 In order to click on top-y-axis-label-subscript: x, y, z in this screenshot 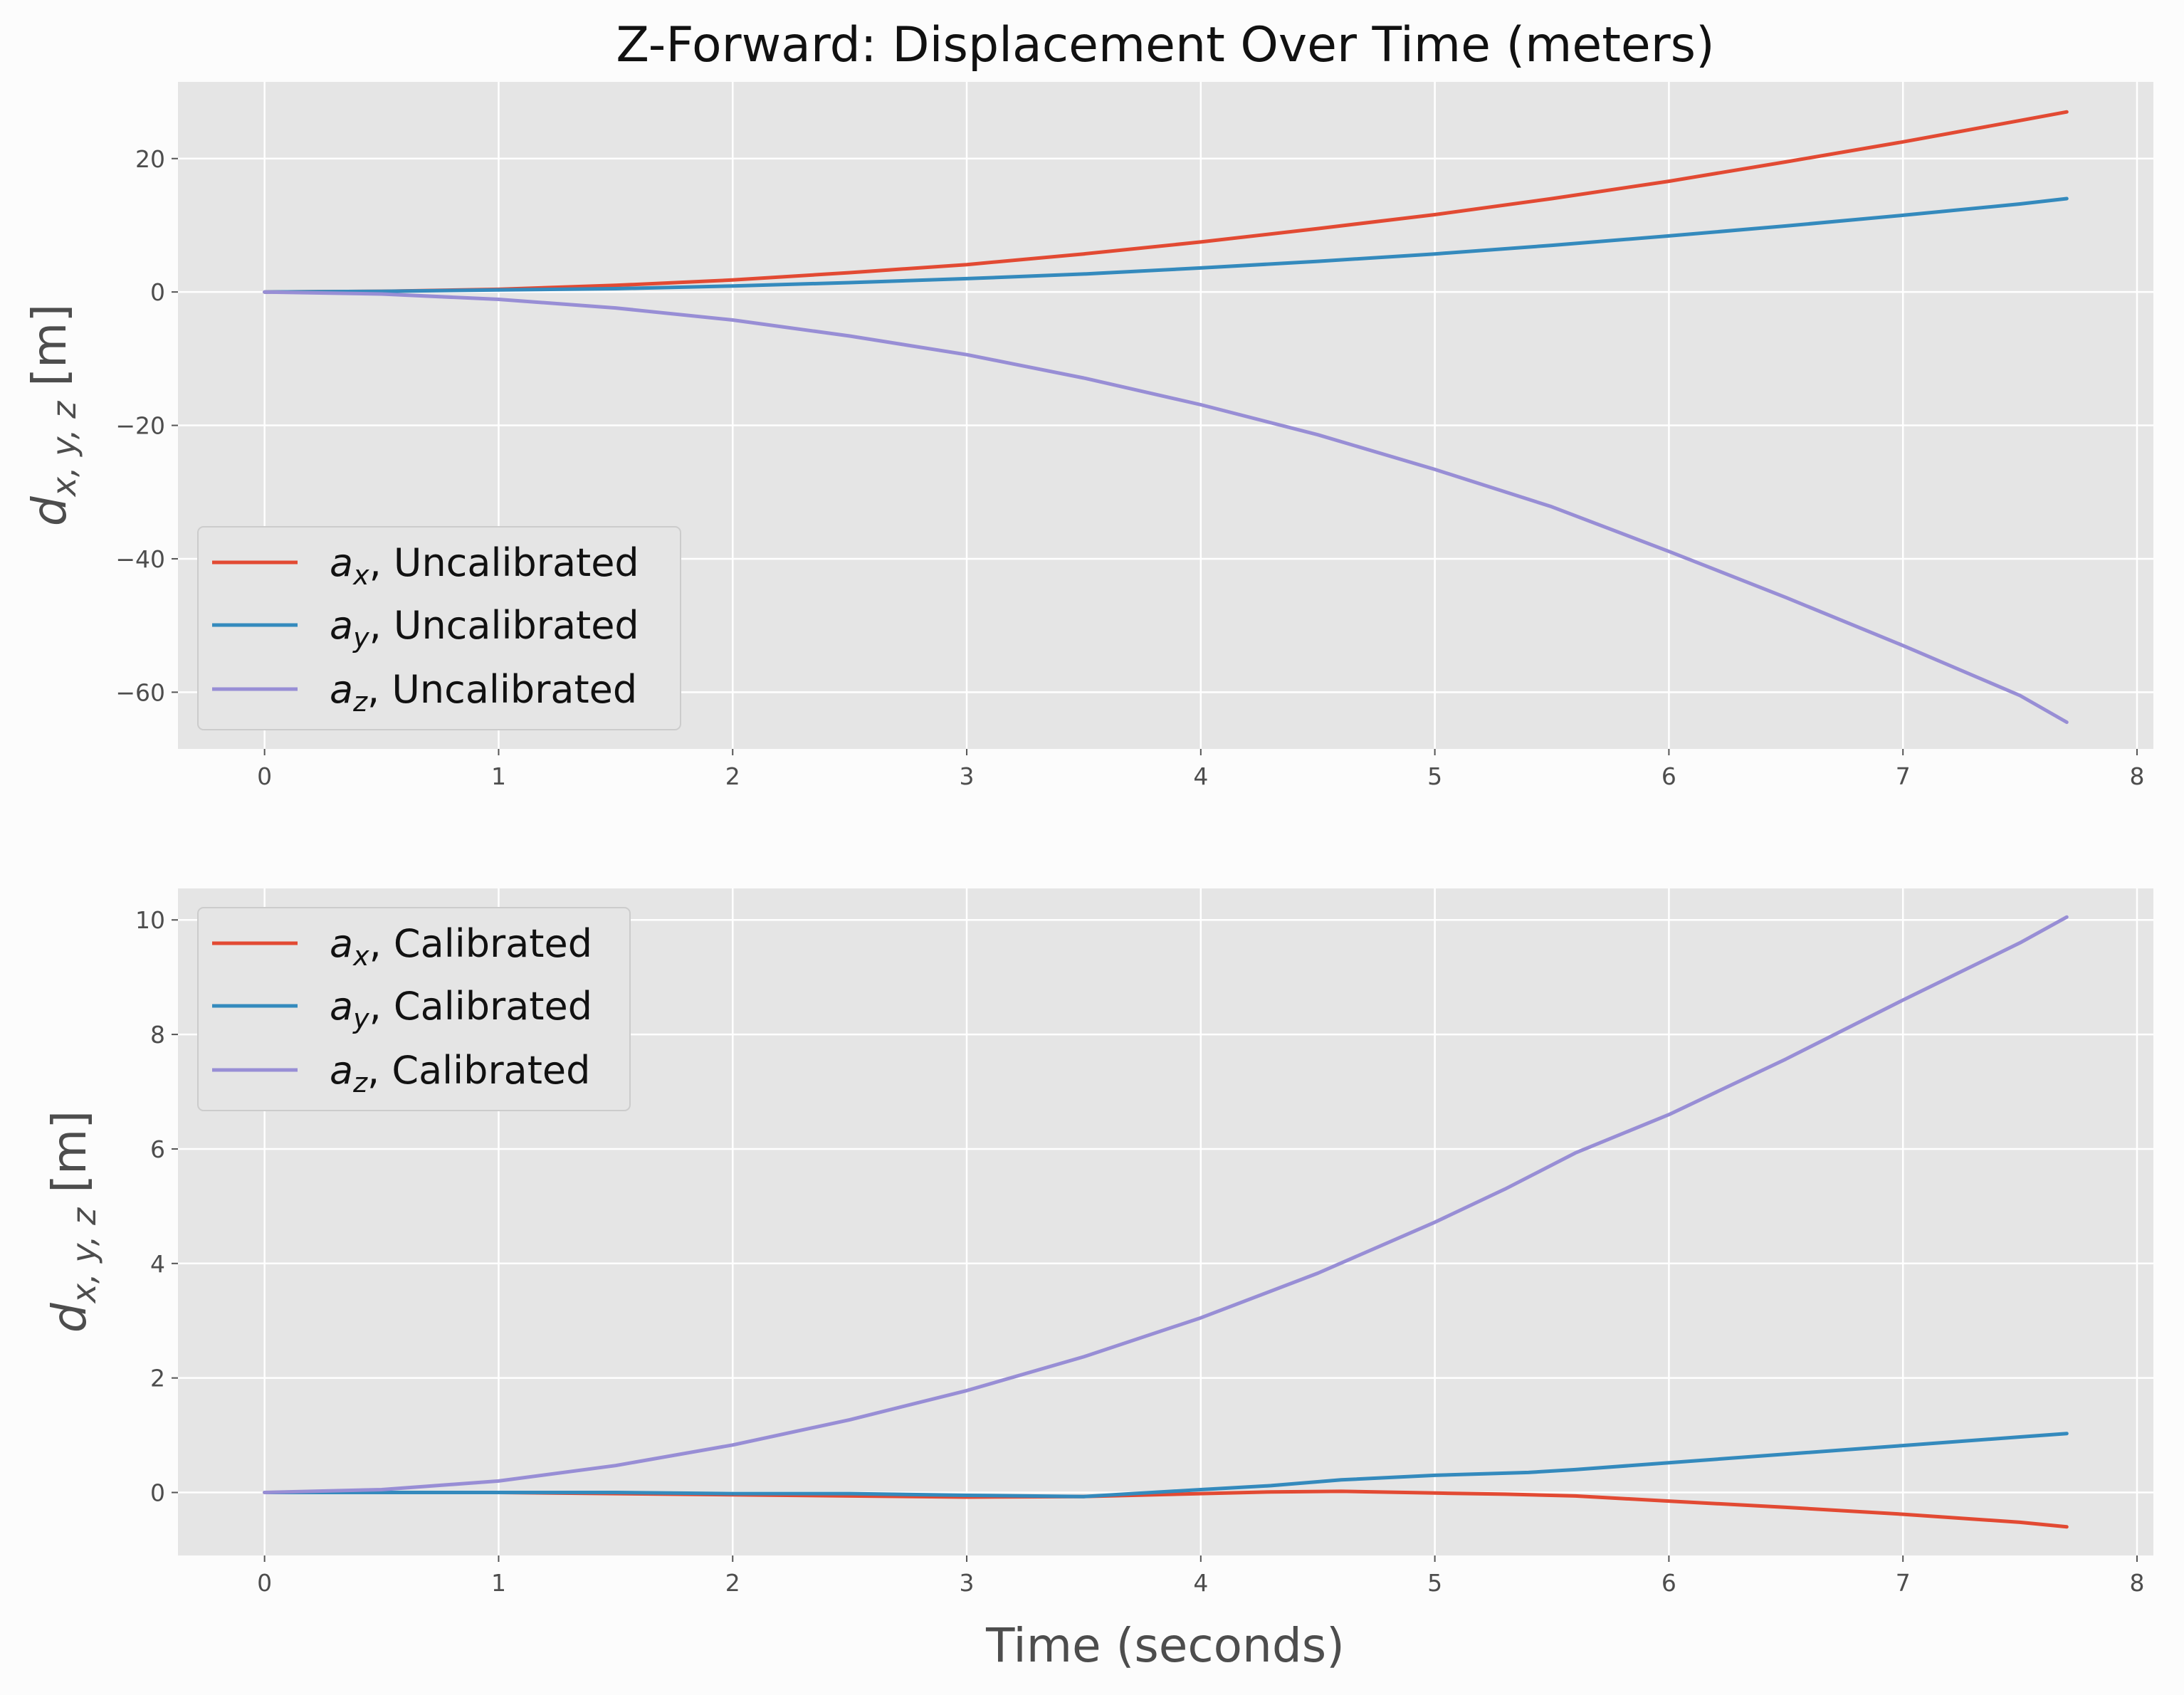, I will do `click(64, 449)`.